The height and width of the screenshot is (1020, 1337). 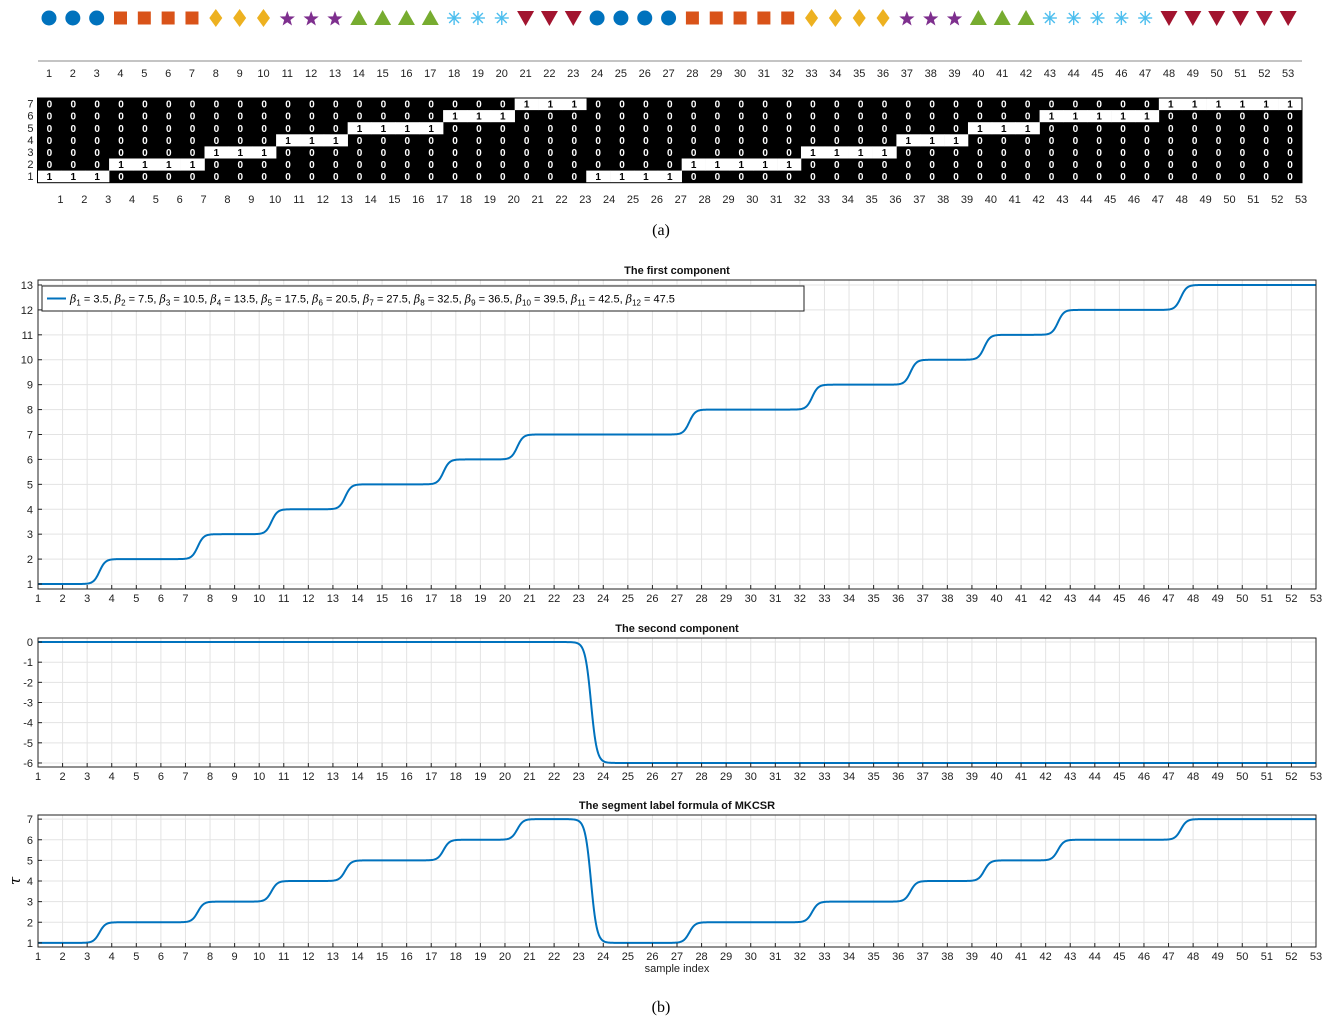 I want to click on x-tick-label: 10, so click(x=259, y=777).